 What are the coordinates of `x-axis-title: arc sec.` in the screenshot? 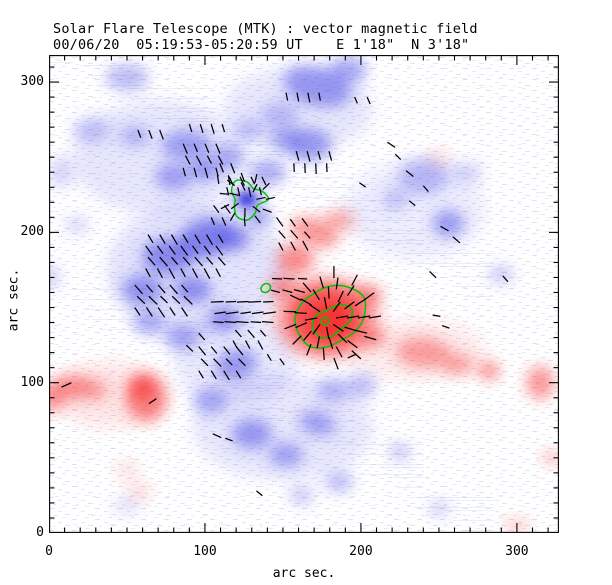 It's located at (304, 573).